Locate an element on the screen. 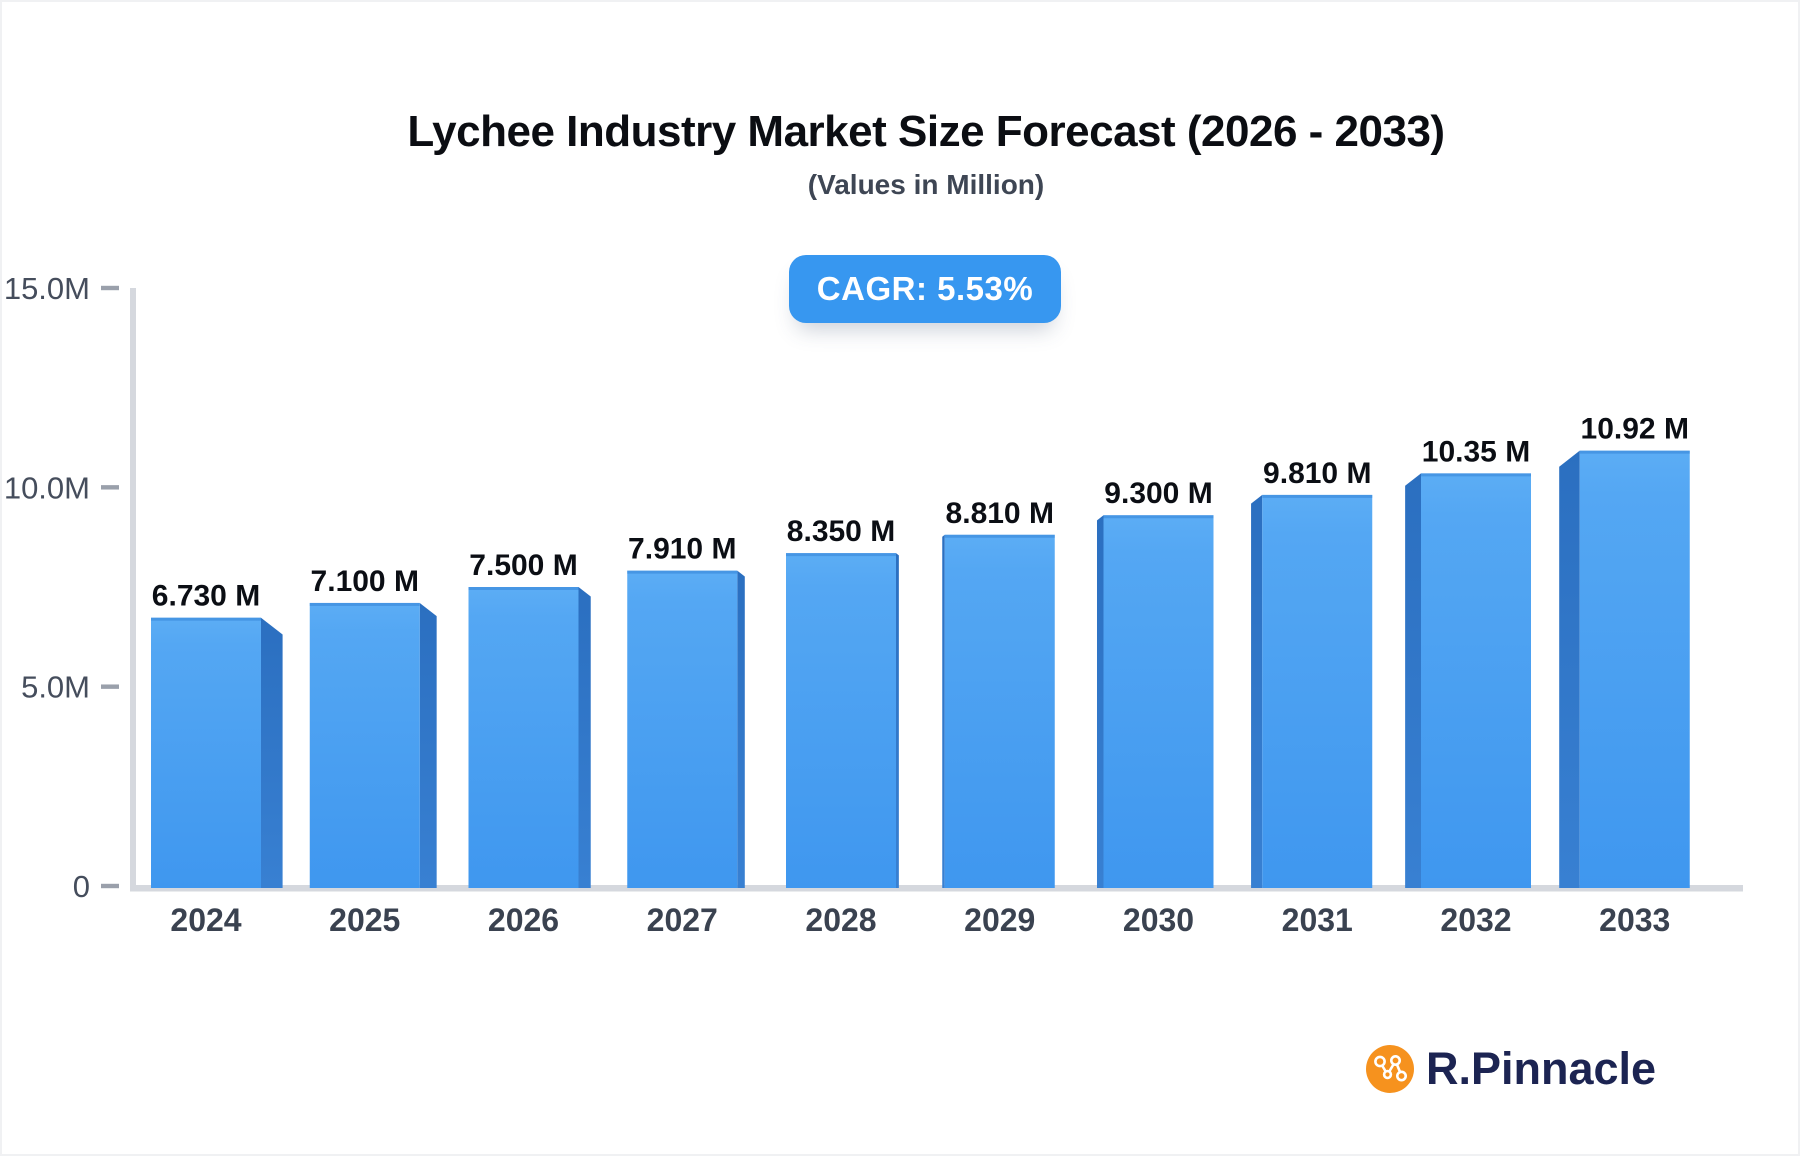 The width and height of the screenshot is (1800, 1156). bar-value-label: 8.810 M is located at coordinates (1000, 513).